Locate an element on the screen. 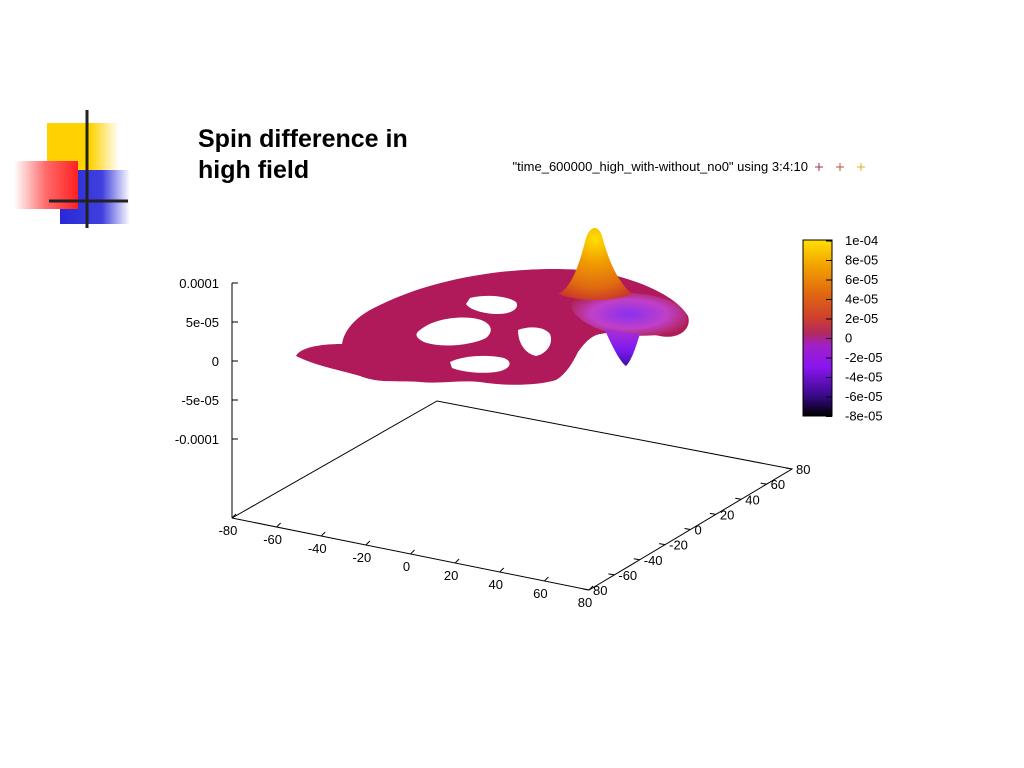 Image resolution: width=1024 pixels, height=768 pixels. y-tick-label: 0 is located at coordinates (698, 530).